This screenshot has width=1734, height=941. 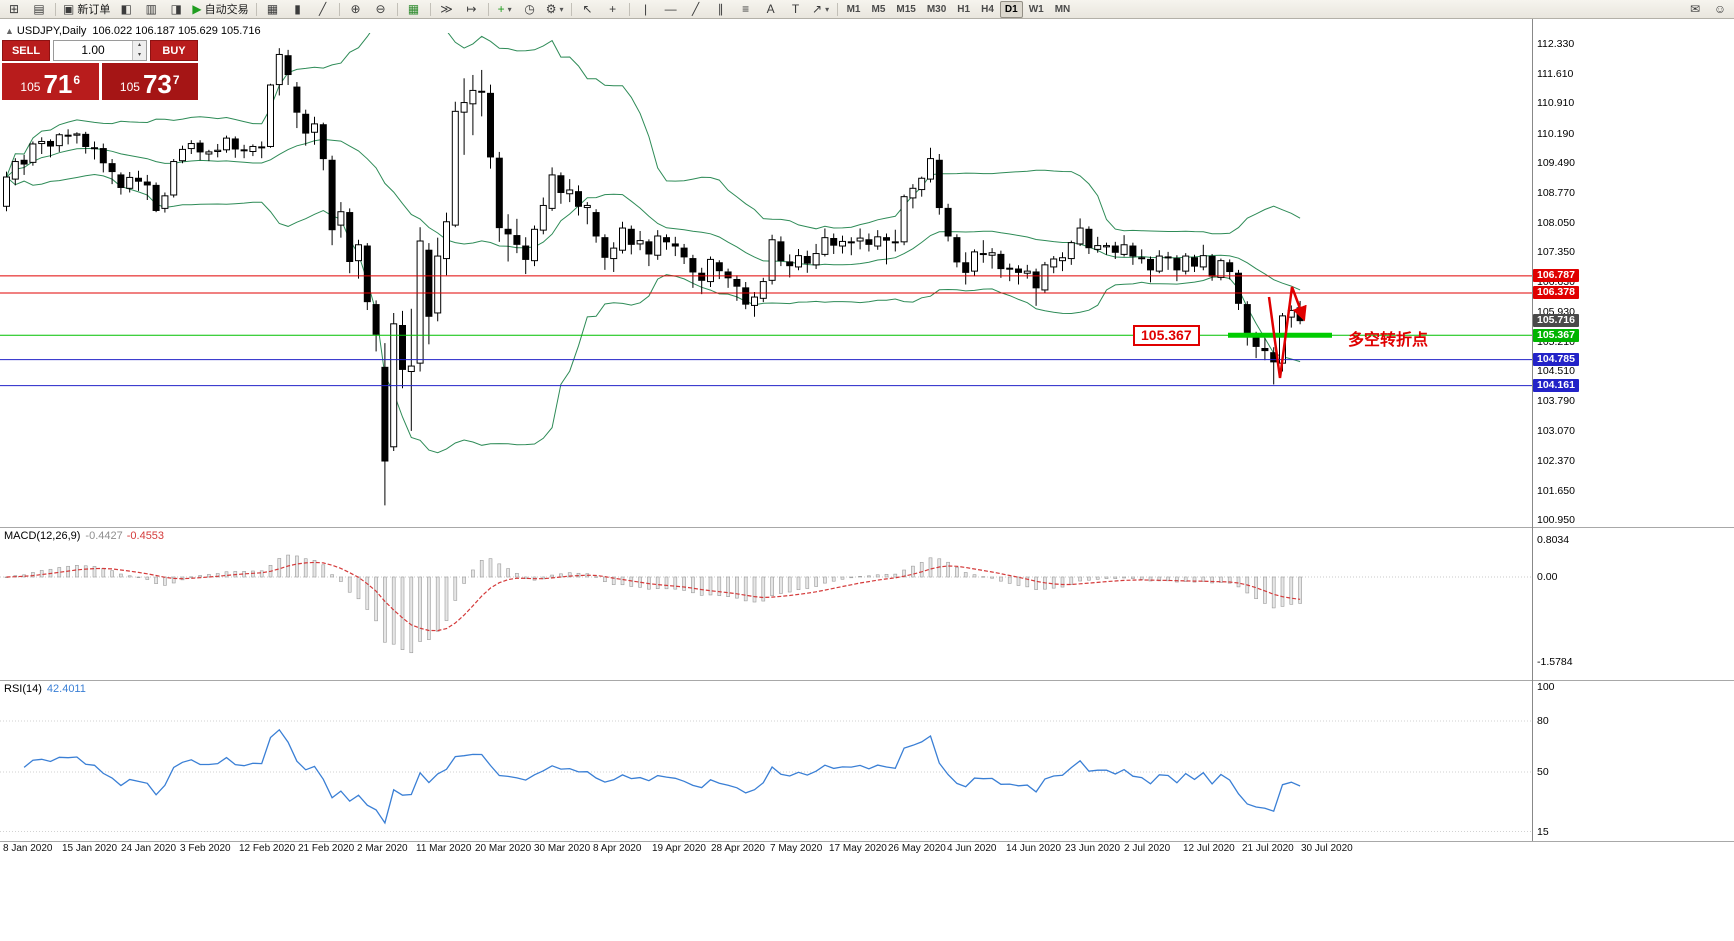 I want to click on zoom-out-button: ⊖, so click(x=381, y=9).